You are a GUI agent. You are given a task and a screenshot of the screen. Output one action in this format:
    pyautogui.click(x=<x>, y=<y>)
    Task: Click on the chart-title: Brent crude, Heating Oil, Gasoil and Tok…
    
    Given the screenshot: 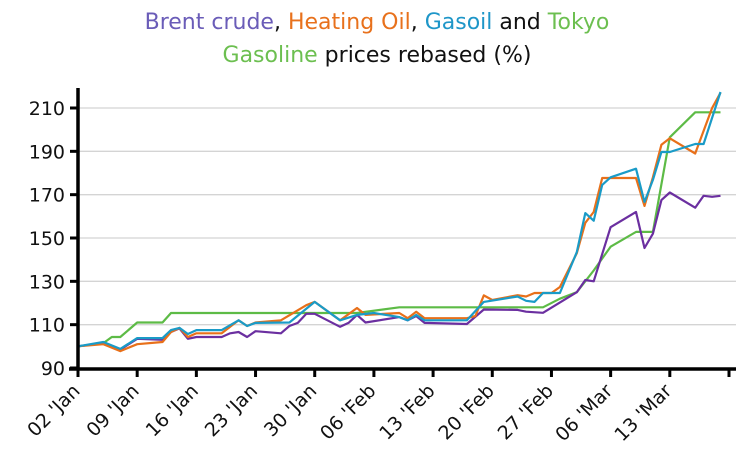 What is the action you would take?
    pyautogui.click(x=377, y=39)
    